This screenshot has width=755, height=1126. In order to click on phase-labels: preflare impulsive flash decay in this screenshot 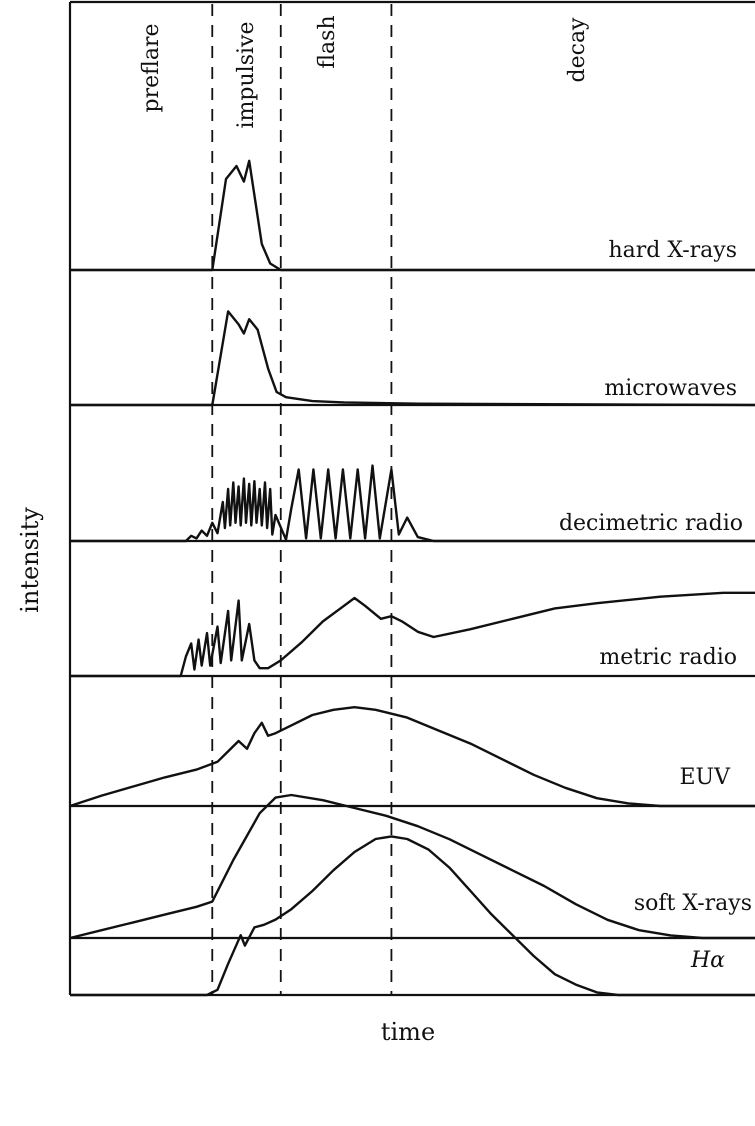, I will do `click(364, 71)`.